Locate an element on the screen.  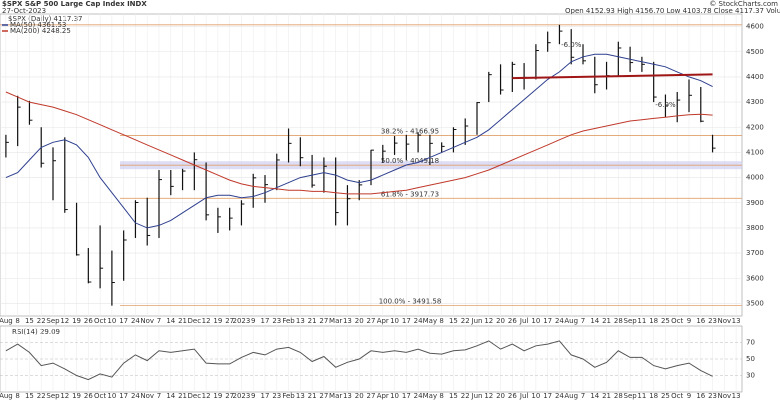
x-tick-label: 14 is located at coordinates (170, 321).